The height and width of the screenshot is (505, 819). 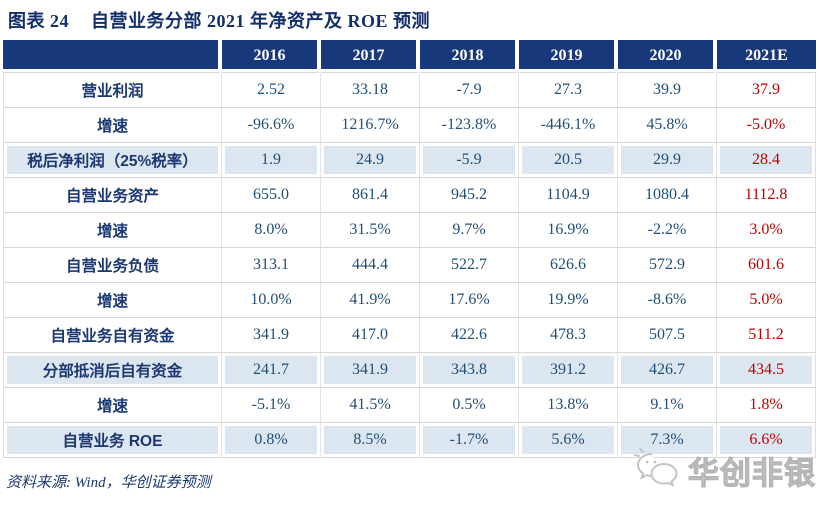 I want to click on cell-value: 507.5, so click(x=667, y=335).